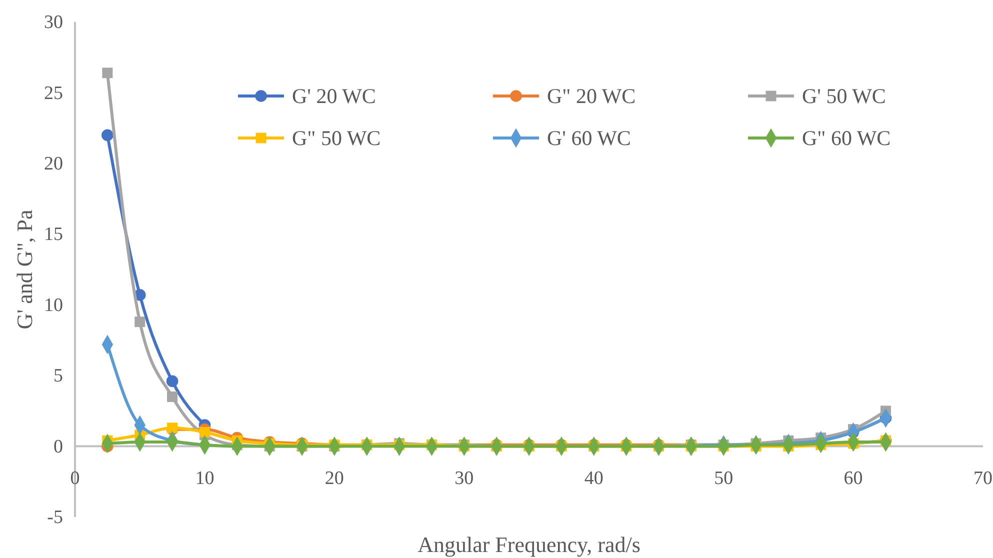 The width and height of the screenshot is (993, 558). Describe the element at coordinates (724, 478) in the screenshot. I see `x-tick-label: 50` at that location.